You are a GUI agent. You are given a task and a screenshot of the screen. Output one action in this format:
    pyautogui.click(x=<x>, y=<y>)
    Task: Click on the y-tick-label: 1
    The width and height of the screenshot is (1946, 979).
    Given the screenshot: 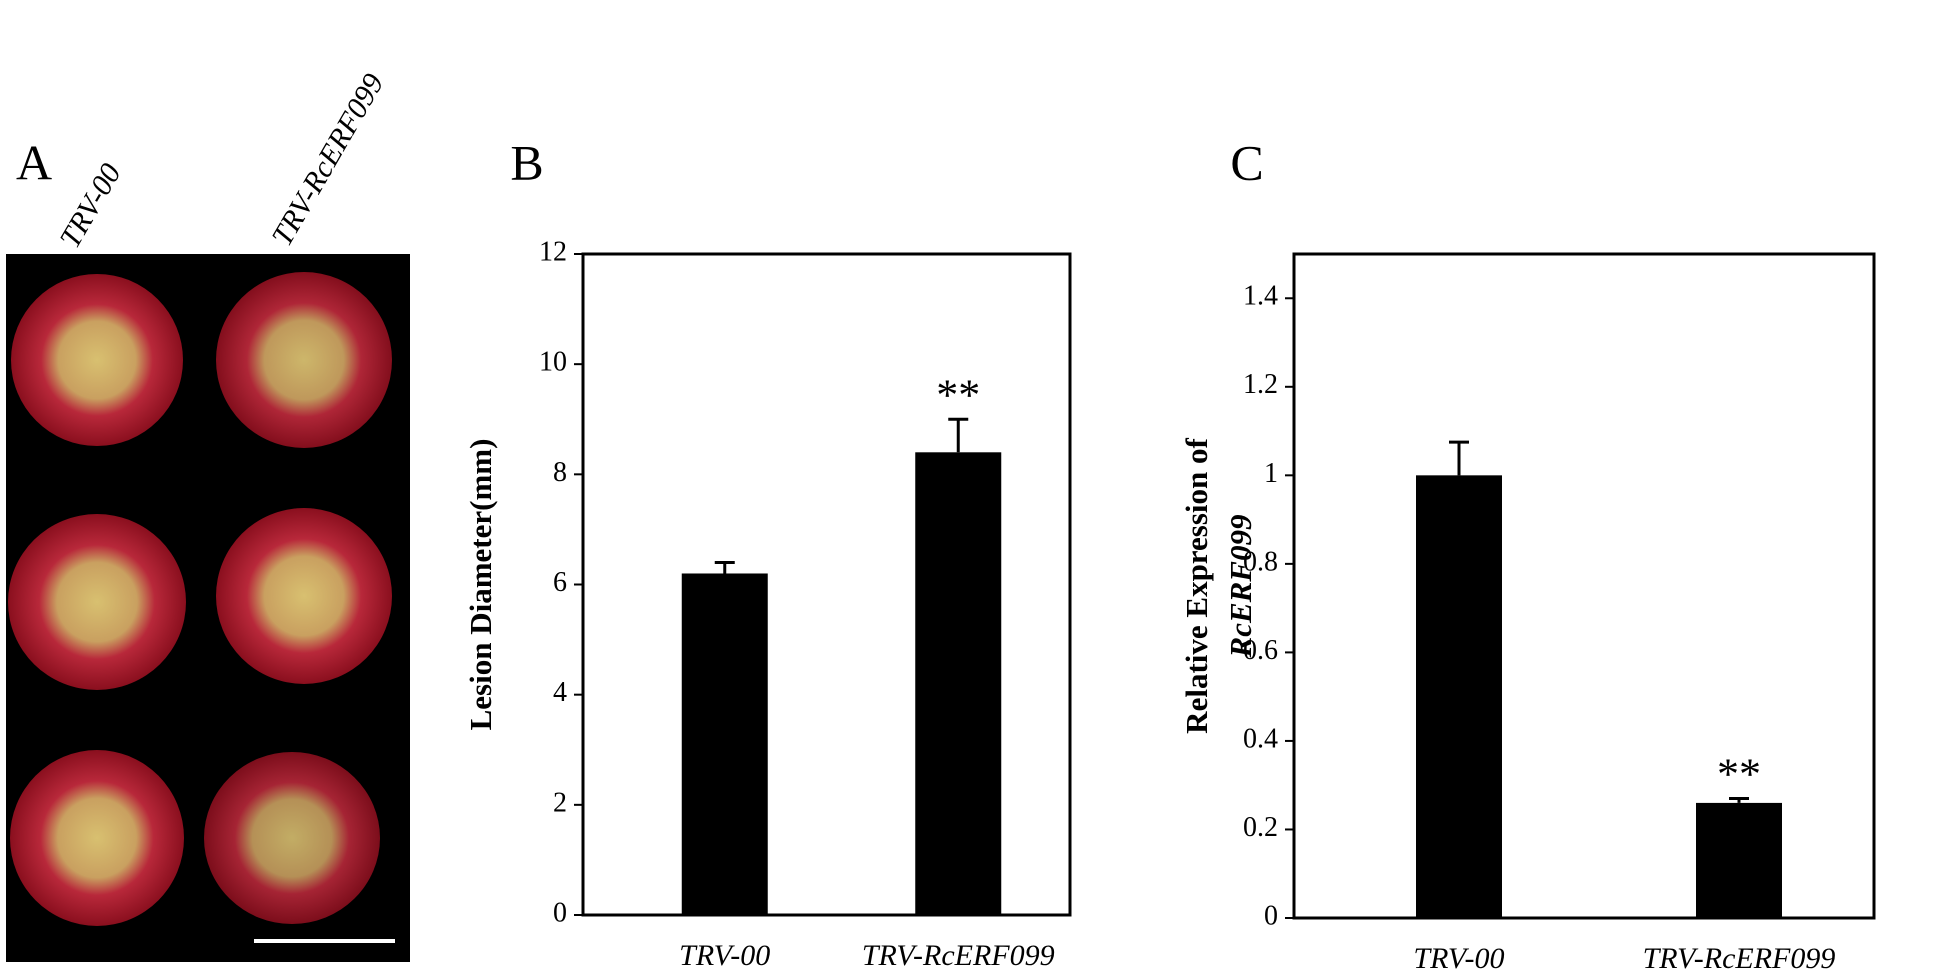 What is the action you would take?
    pyautogui.click(x=1271, y=473)
    